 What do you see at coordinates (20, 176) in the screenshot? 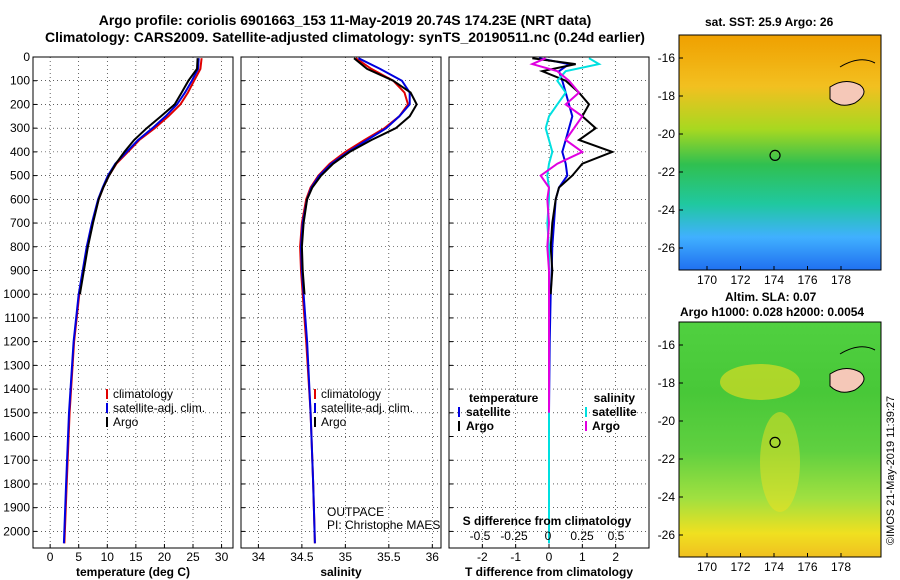
I see `depth-tick-label: 500` at bounding box center [20, 176].